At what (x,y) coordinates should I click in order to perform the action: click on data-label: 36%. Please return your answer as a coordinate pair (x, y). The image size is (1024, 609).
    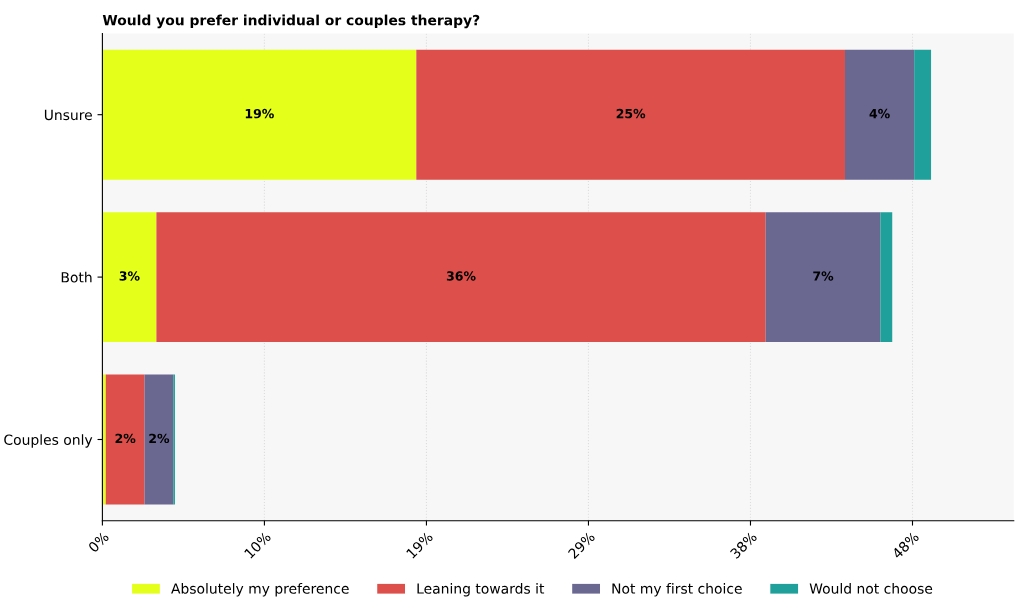
    Looking at the image, I should click on (461, 276).